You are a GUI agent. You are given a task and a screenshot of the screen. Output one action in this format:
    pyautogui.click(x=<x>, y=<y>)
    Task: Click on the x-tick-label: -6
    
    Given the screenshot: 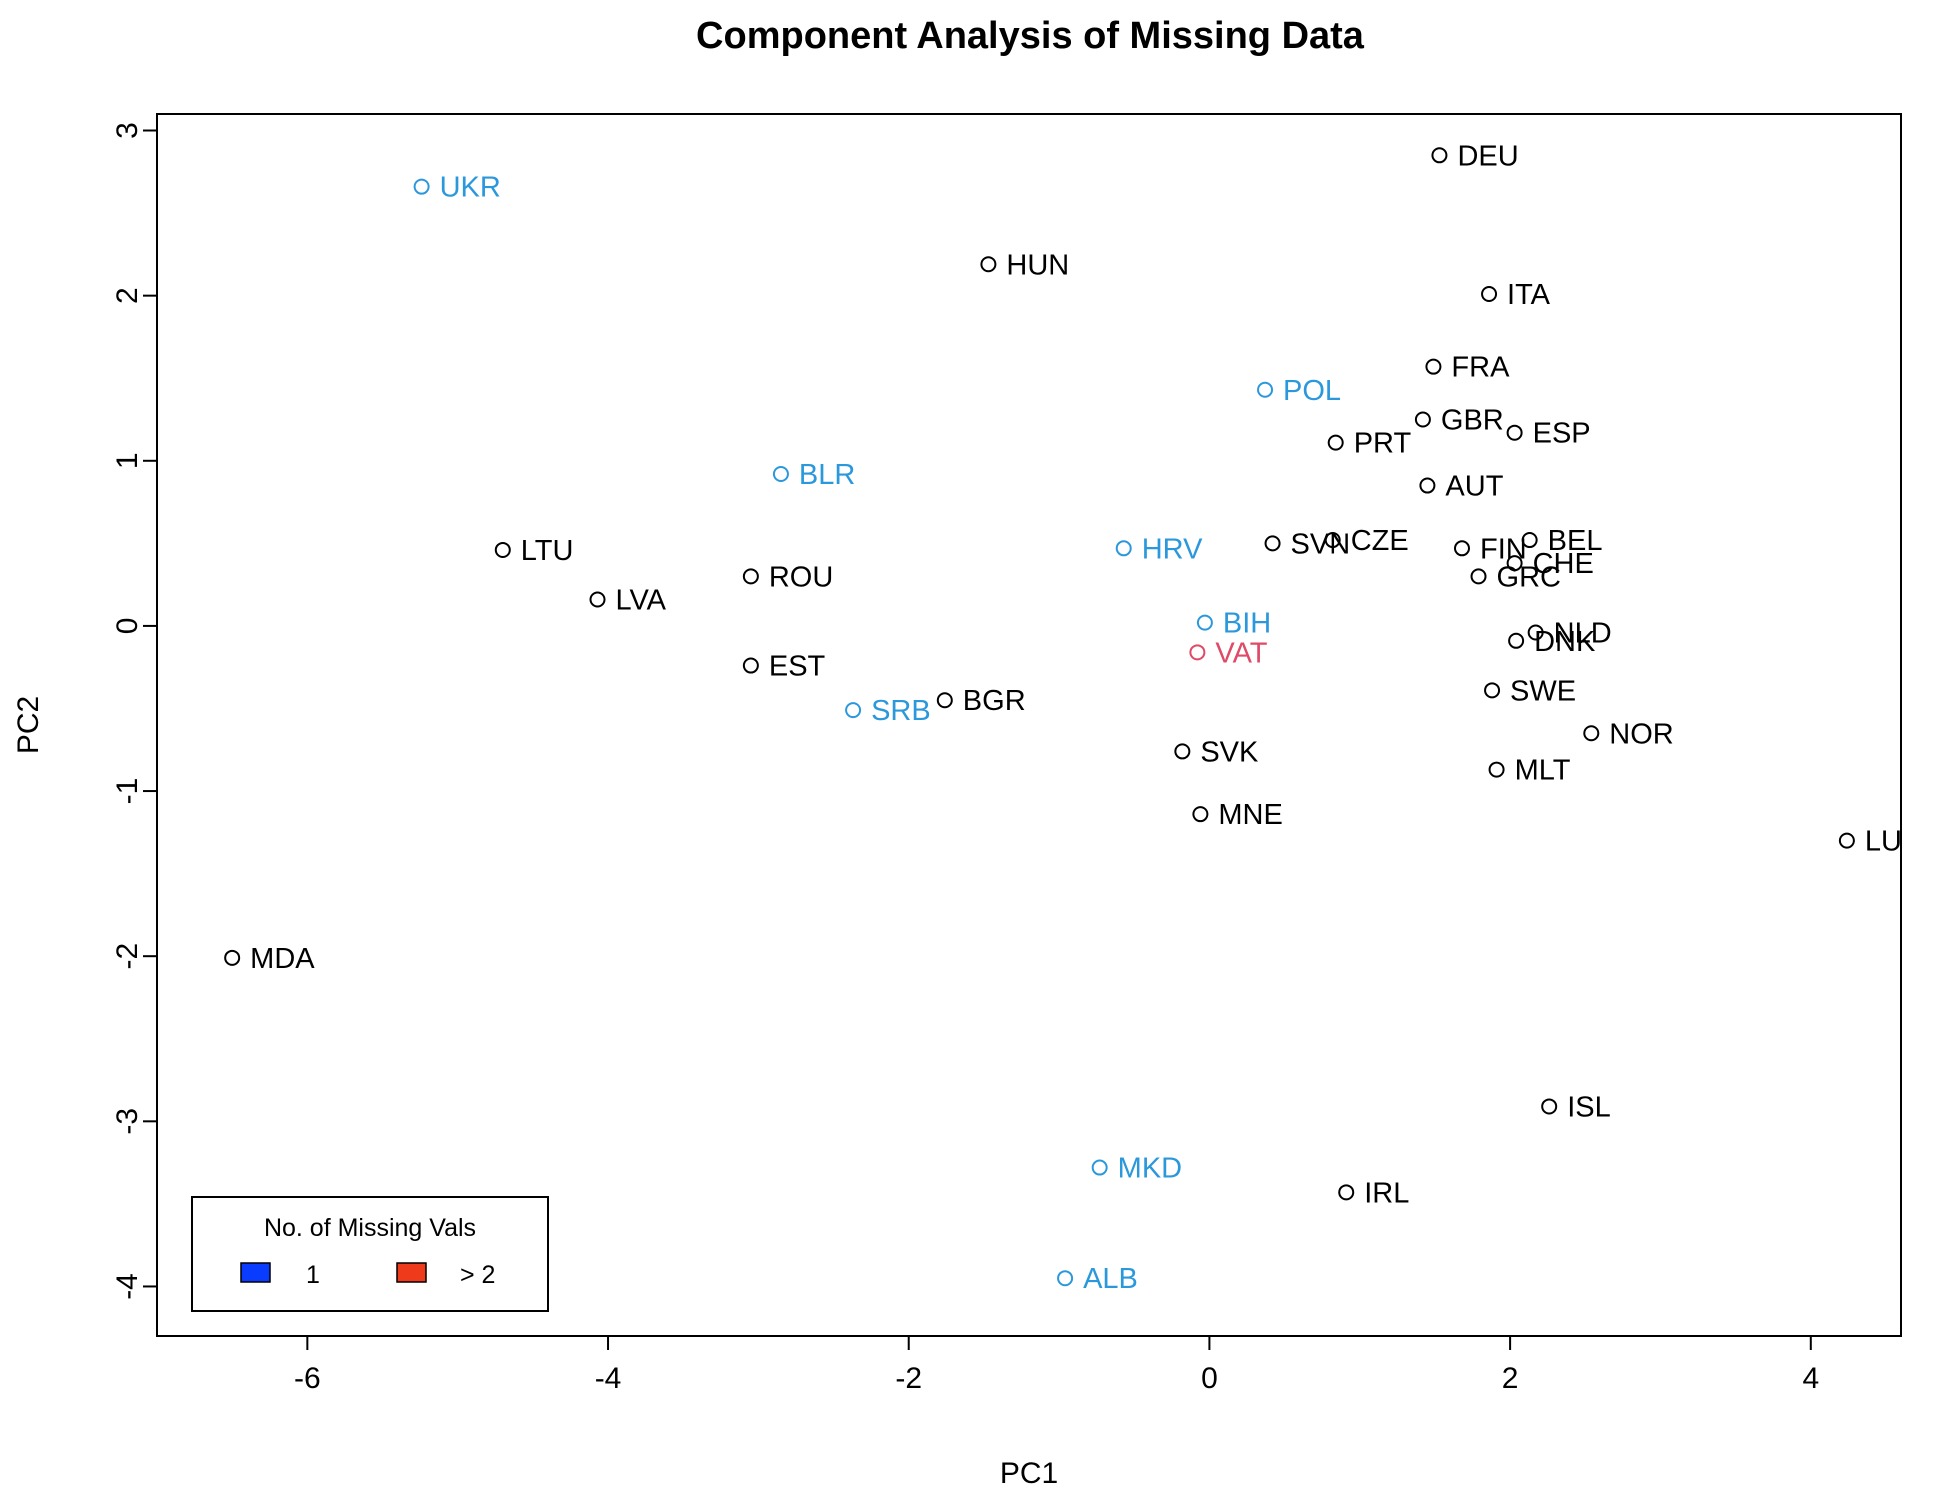 What is the action you would take?
    pyautogui.click(x=307, y=1378)
    